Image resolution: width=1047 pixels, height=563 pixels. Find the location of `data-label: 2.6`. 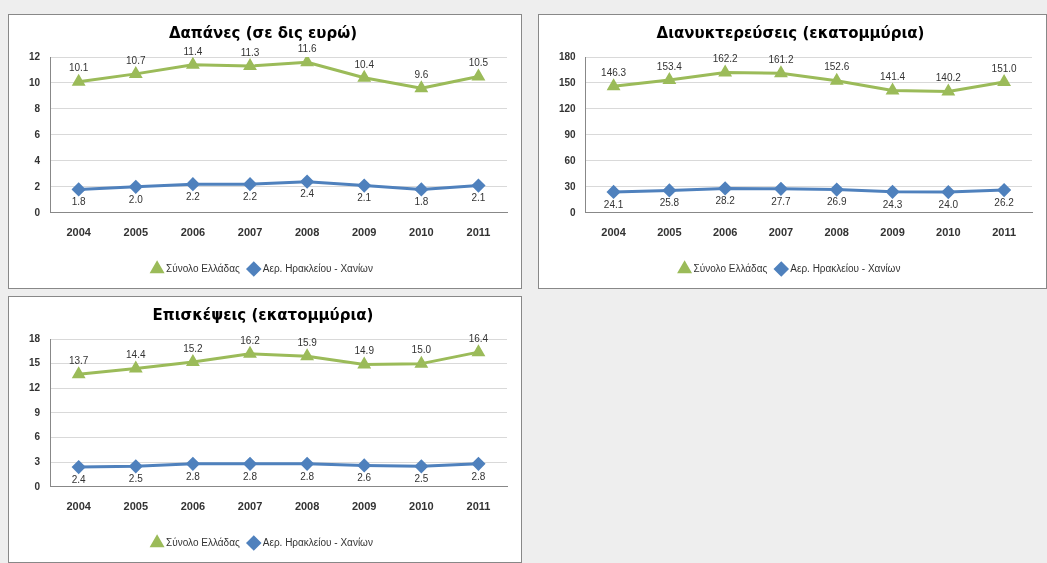

data-label: 2.6 is located at coordinates (364, 478).